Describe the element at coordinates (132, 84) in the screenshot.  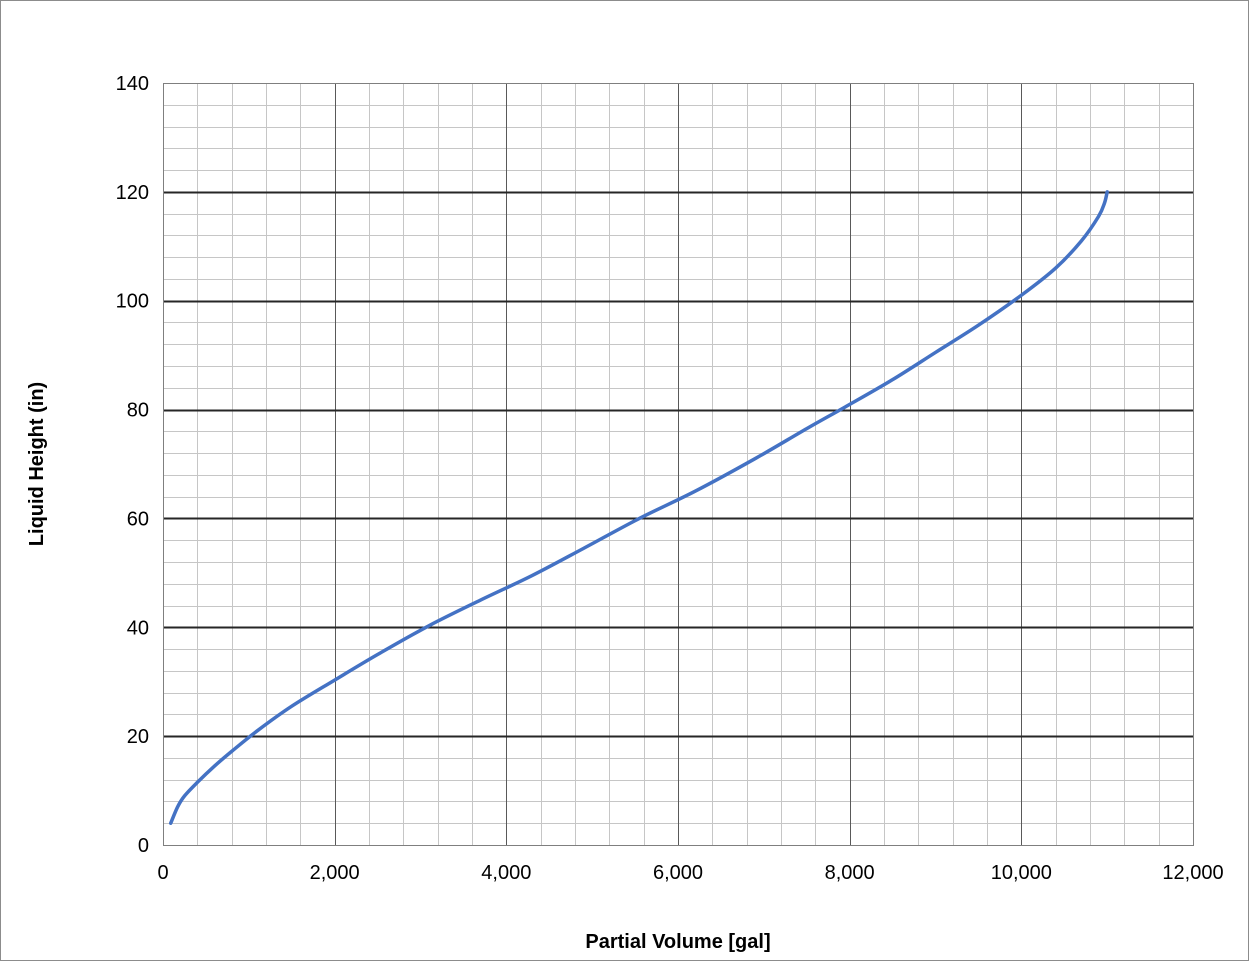
I see `y-tick-label: 140` at that location.